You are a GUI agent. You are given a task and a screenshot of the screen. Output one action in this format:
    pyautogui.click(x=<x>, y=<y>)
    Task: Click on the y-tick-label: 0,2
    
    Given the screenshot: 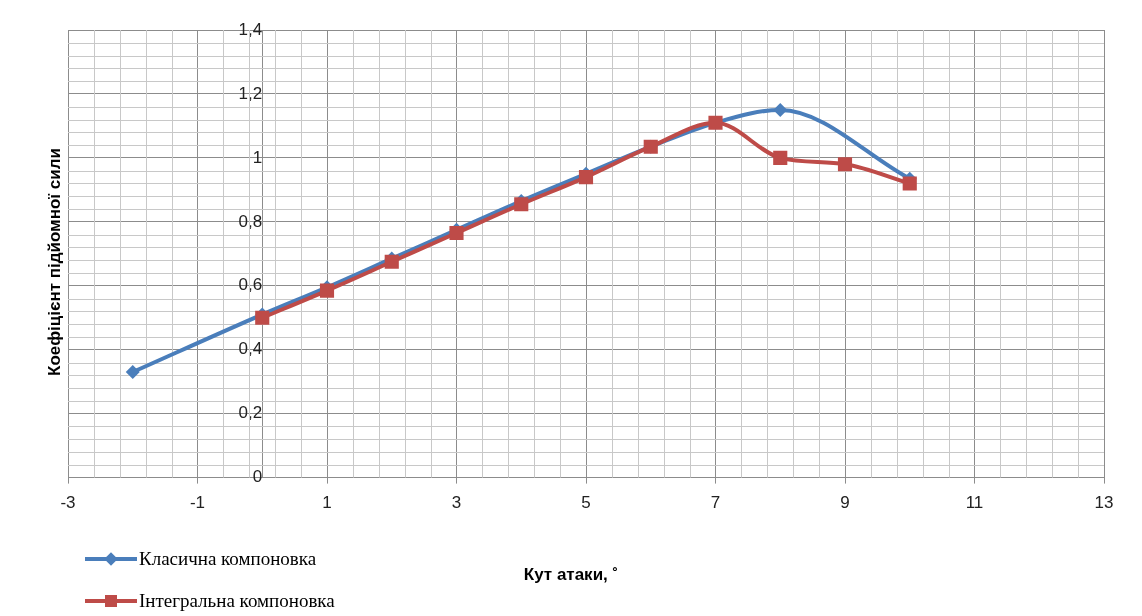 What is the action you would take?
    pyautogui.click(x=250, y=413)
    